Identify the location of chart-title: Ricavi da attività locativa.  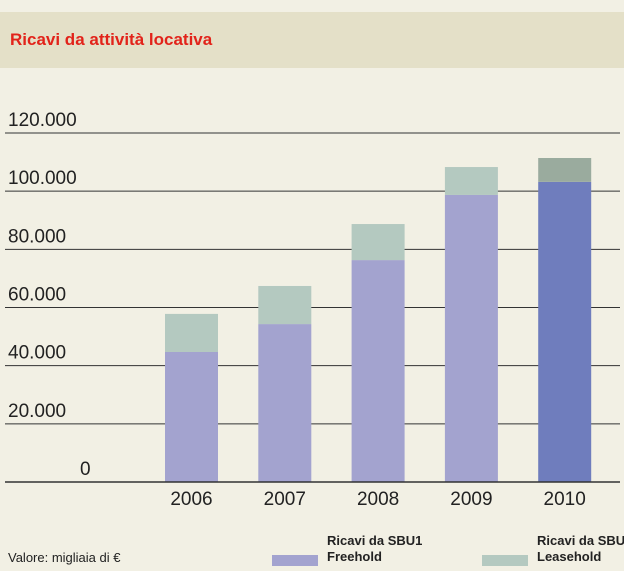
(111, 39).